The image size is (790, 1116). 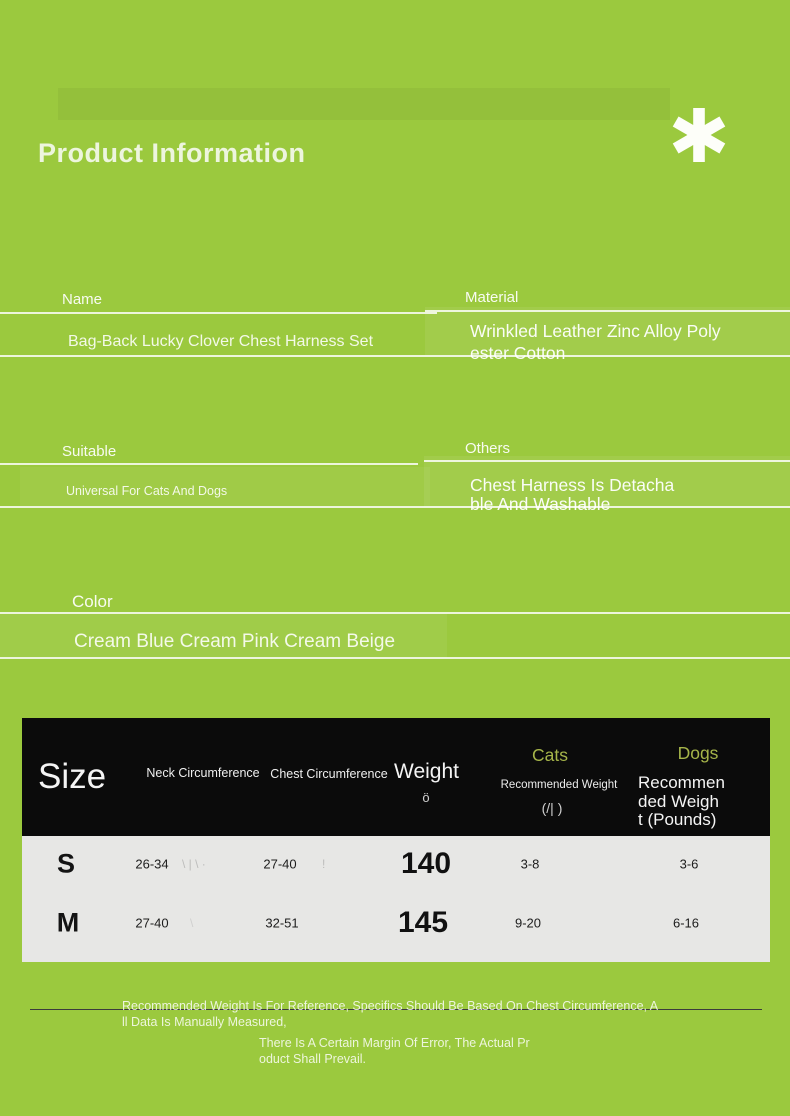 What do you see at coordinates (681, 801) in the screenshot?
I see `header-dogs-recommended-weight: Recommen ded Weigh t (Pounds)` at bounding box center [681, 801].